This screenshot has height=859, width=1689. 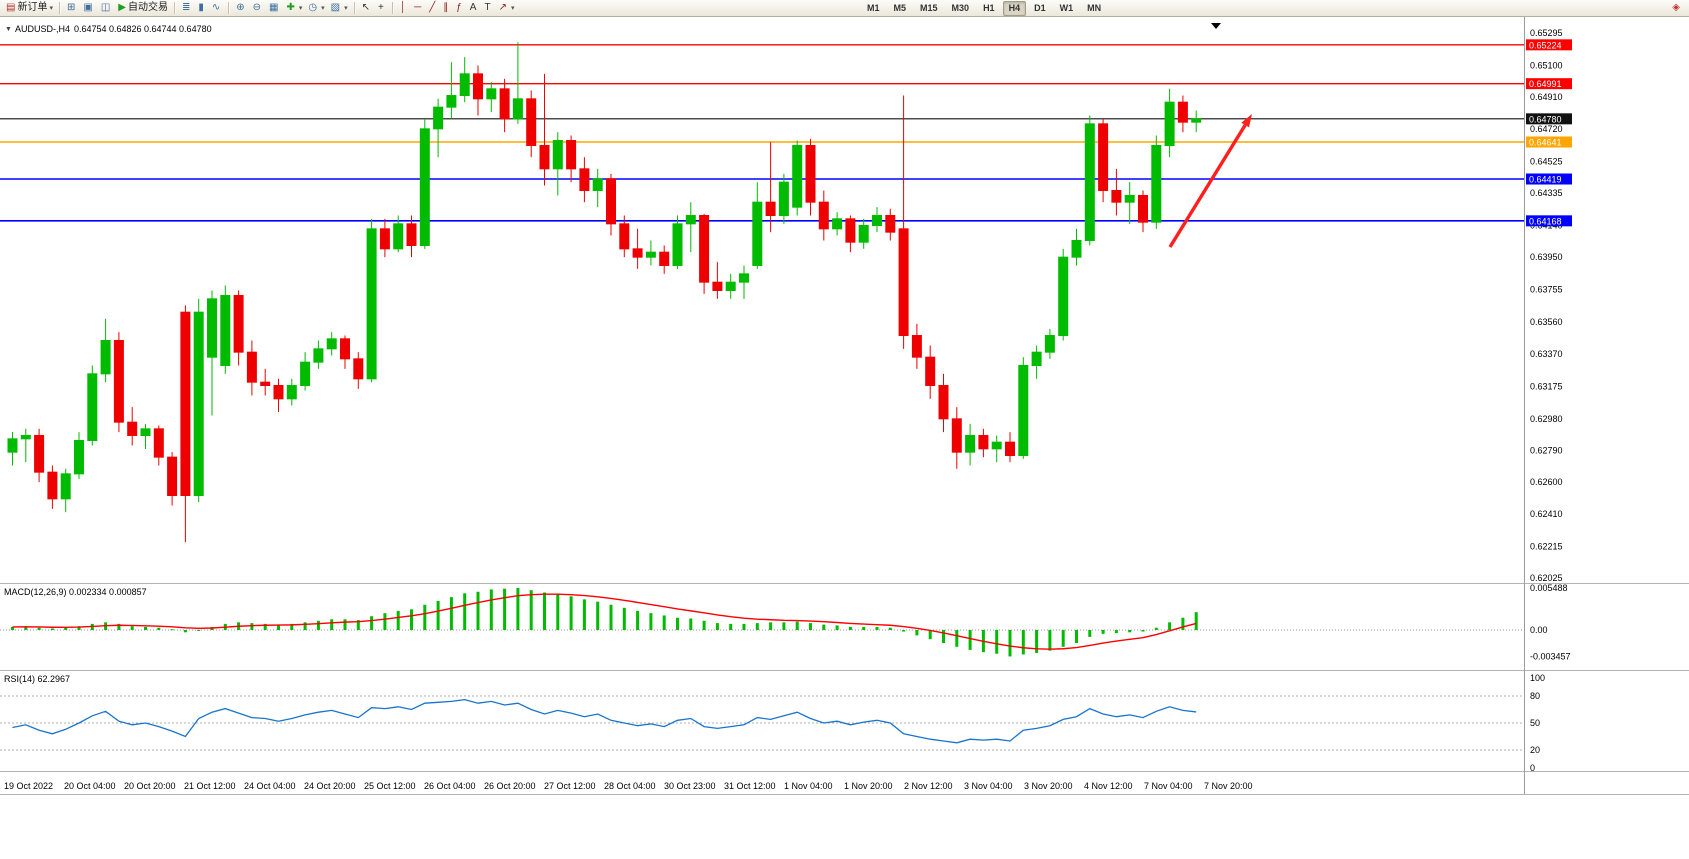 I want to click on dropdown-arrow-icon: ▾, so click(x=346, y=8).